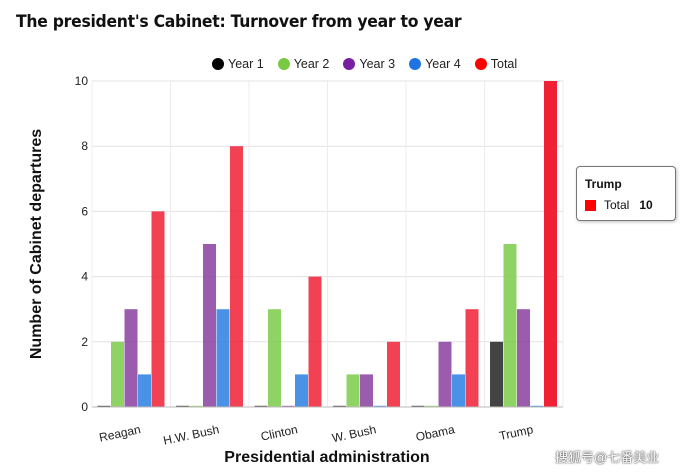 This screenshot has width=693, height=473. I want to click on tooltip-swatch, so click(590, 205).